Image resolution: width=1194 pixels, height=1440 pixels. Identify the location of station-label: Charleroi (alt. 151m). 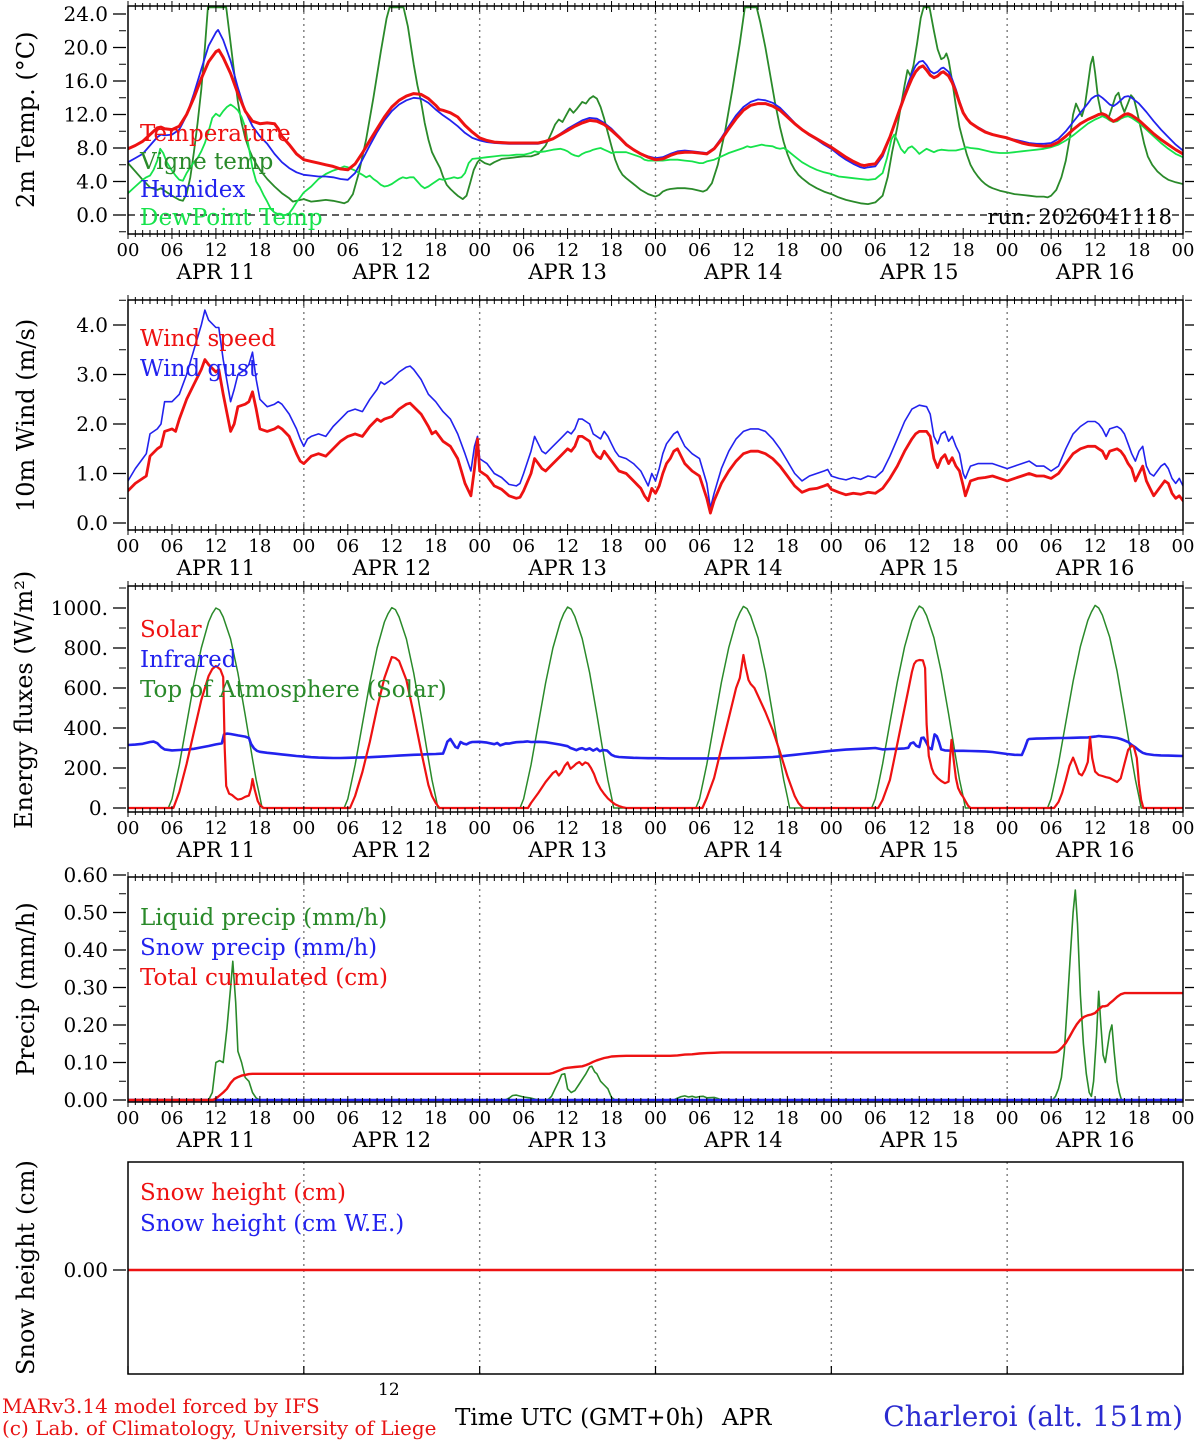
(1033, 1416).